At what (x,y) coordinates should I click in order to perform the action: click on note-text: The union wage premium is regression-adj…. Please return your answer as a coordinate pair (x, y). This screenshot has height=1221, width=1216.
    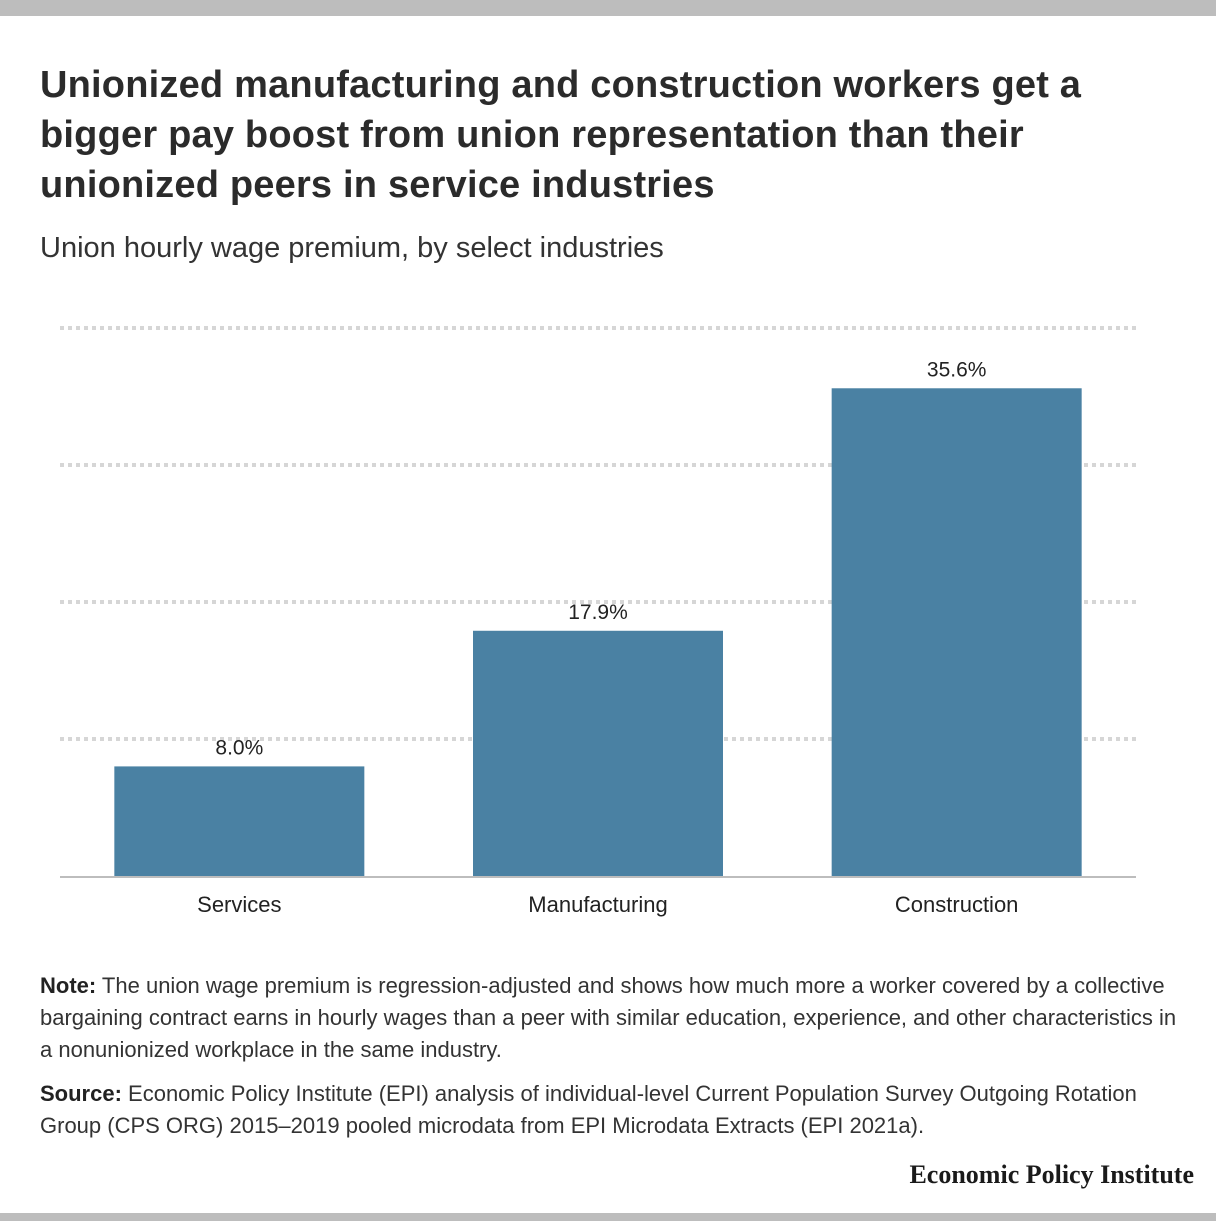
    Looking at the image, I should click on (608, 1017).